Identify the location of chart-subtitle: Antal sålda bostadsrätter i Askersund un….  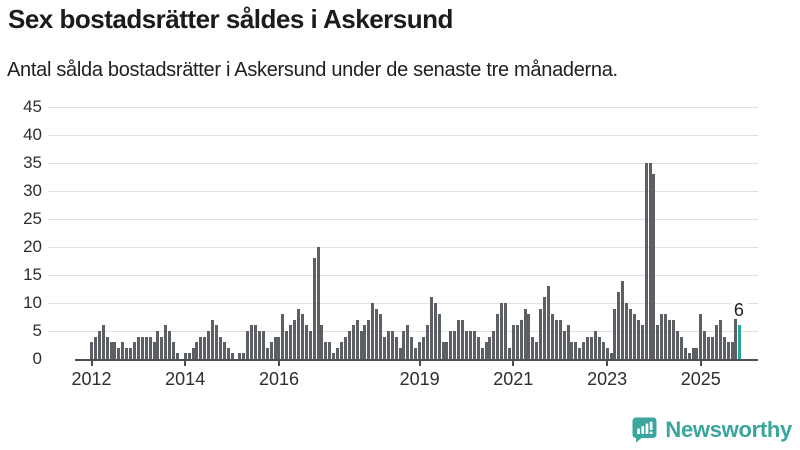
(312, 70).